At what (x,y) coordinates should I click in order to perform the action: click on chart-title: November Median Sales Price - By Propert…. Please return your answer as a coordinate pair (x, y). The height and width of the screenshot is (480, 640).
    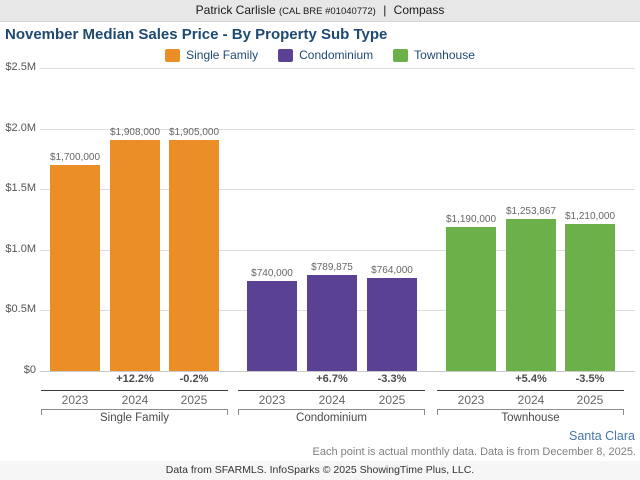
    Looking at the image, I should click on (196, 34).